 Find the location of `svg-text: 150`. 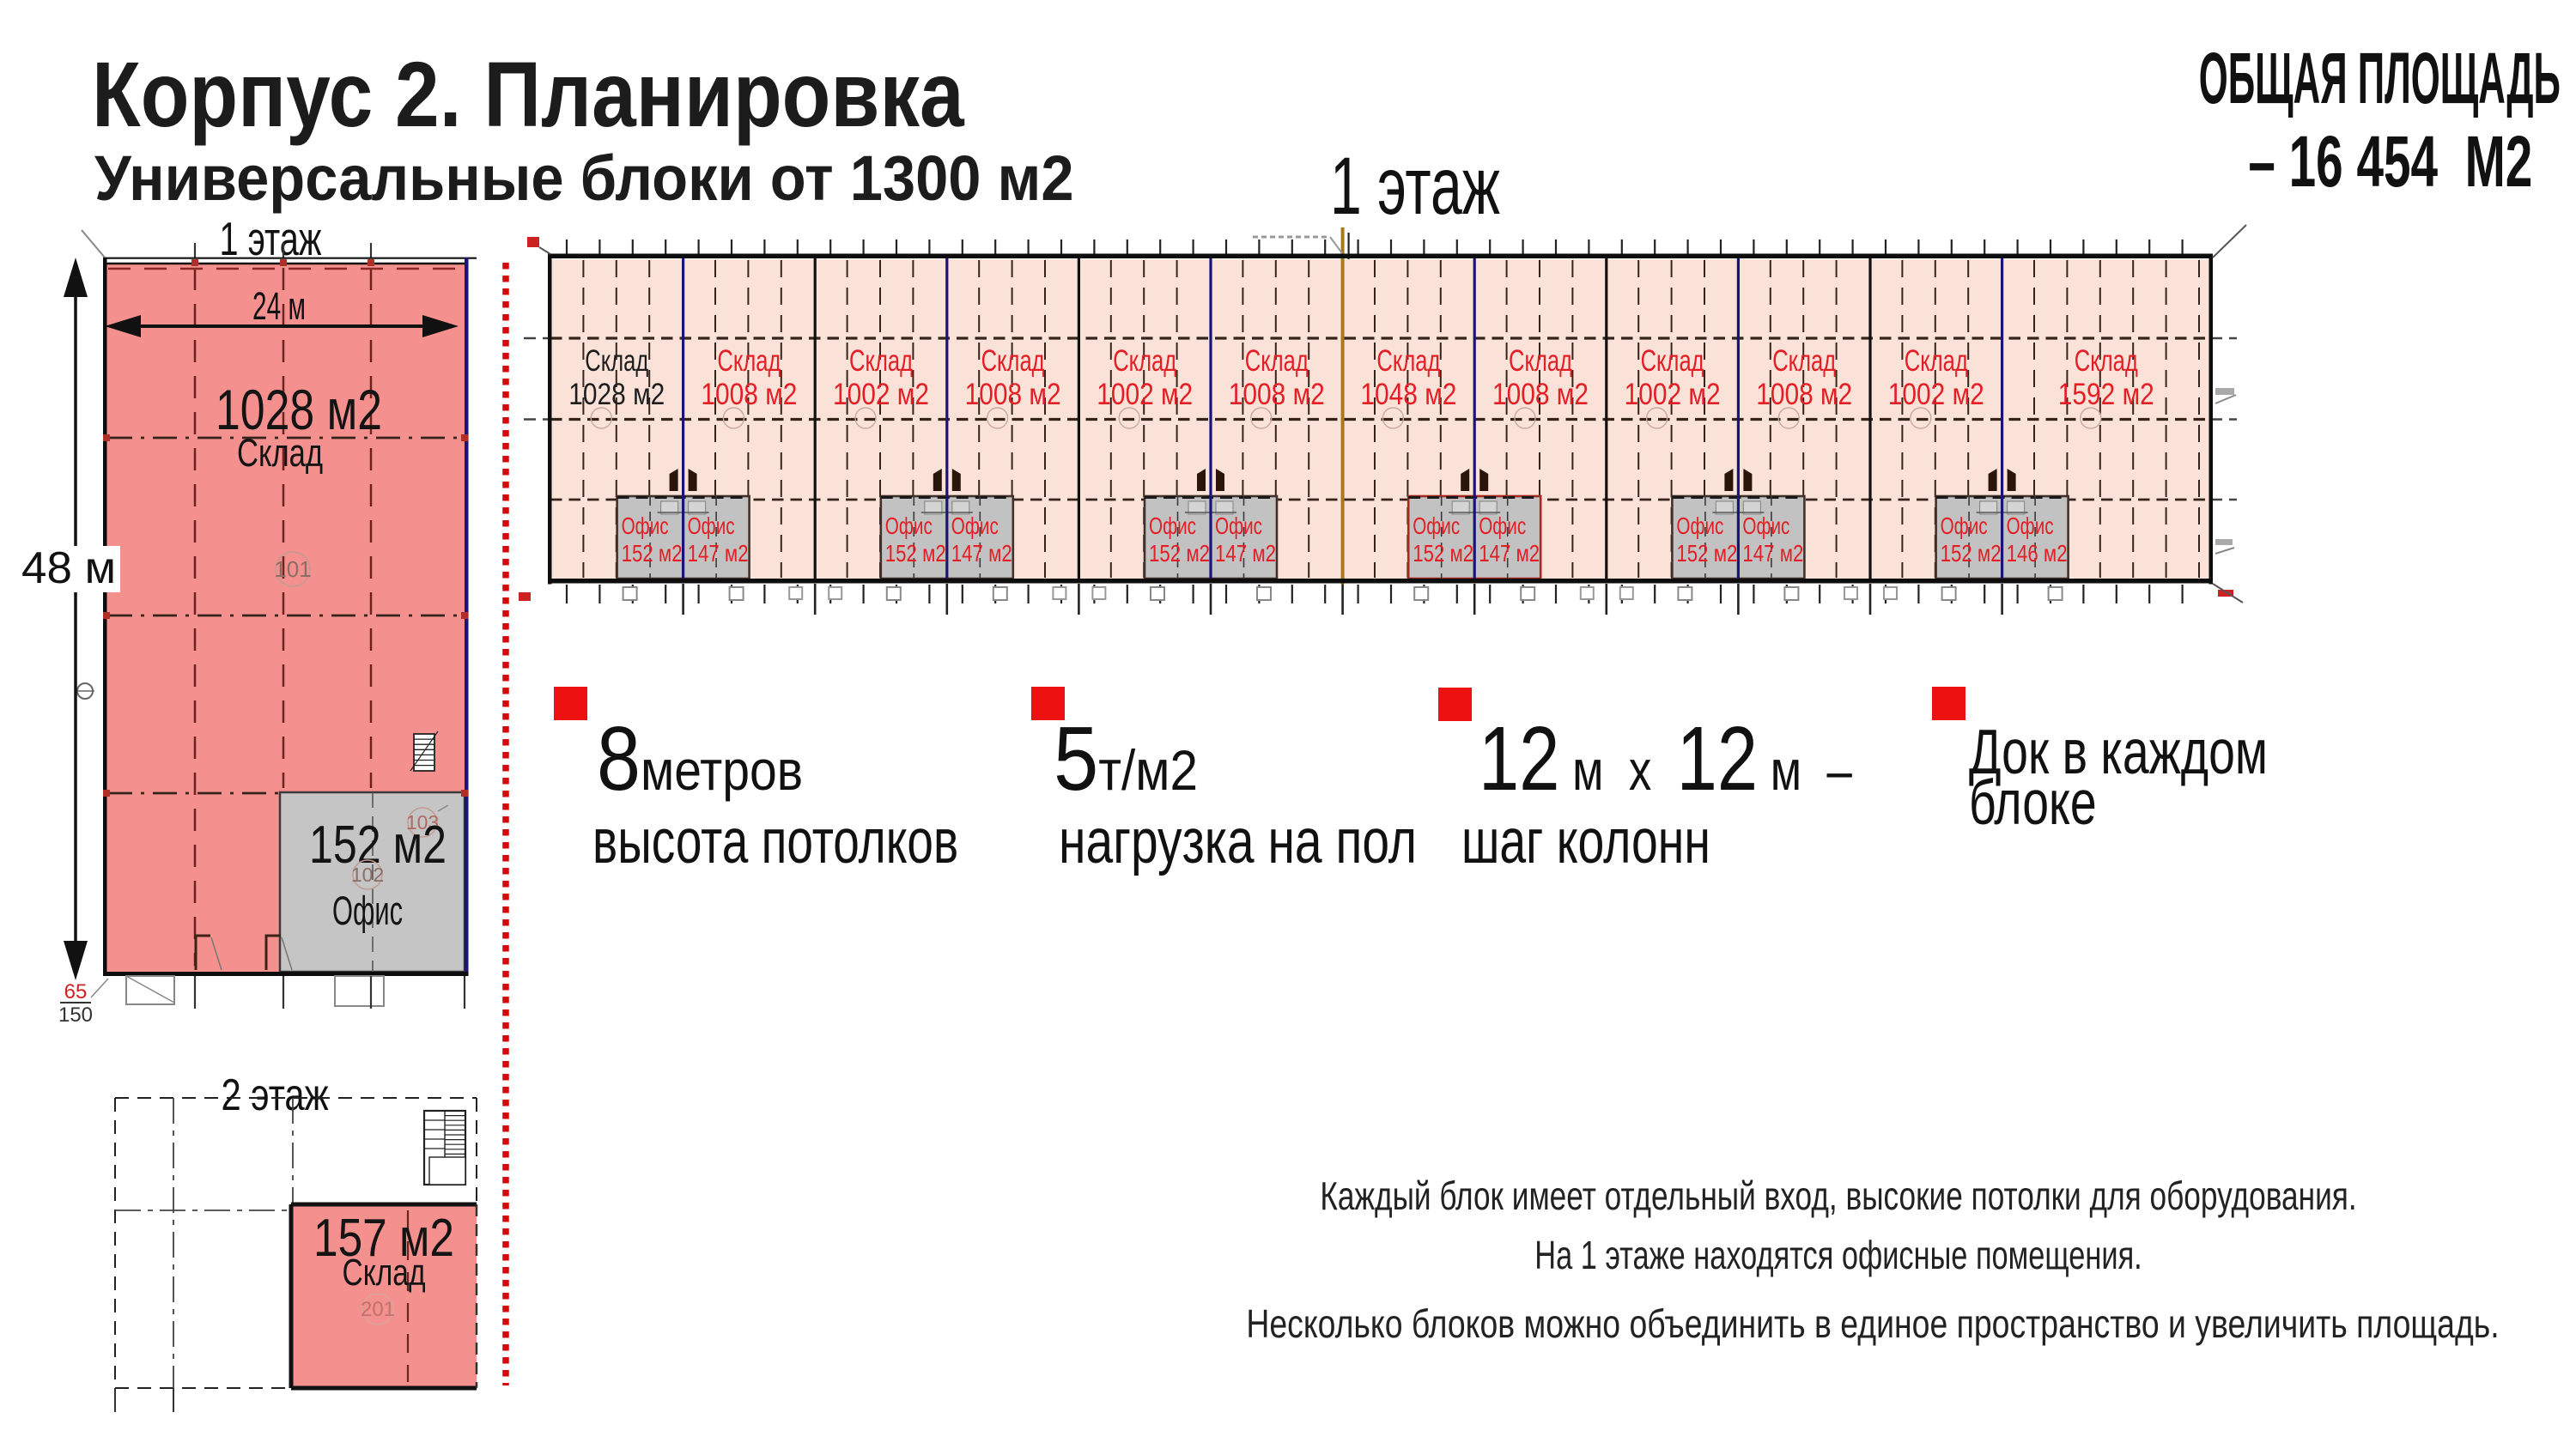

svg-text: 150 is located at coordinates (75, 1015).